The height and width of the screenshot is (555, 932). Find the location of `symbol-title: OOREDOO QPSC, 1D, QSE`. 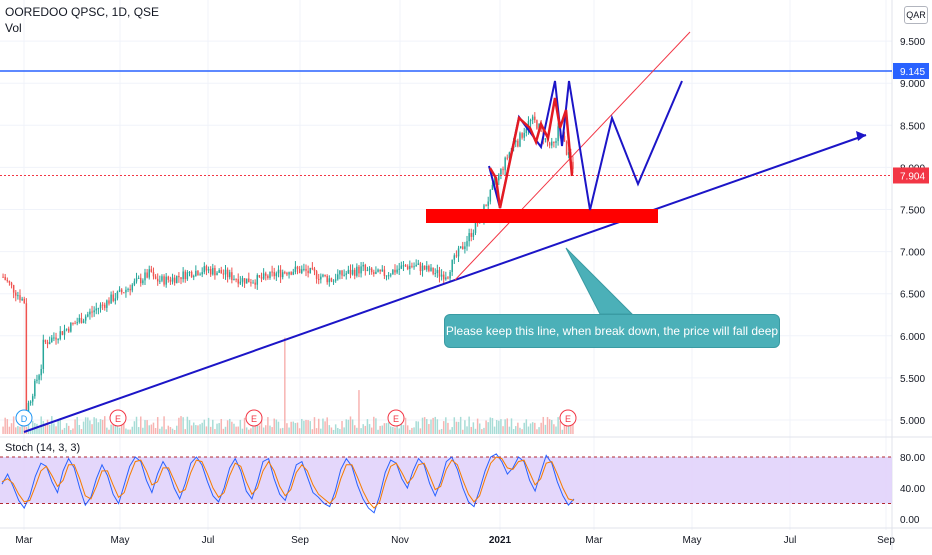

symbol-title: OOREDOO QPSC, 1D, QSE is located at coordinates (82, 12).